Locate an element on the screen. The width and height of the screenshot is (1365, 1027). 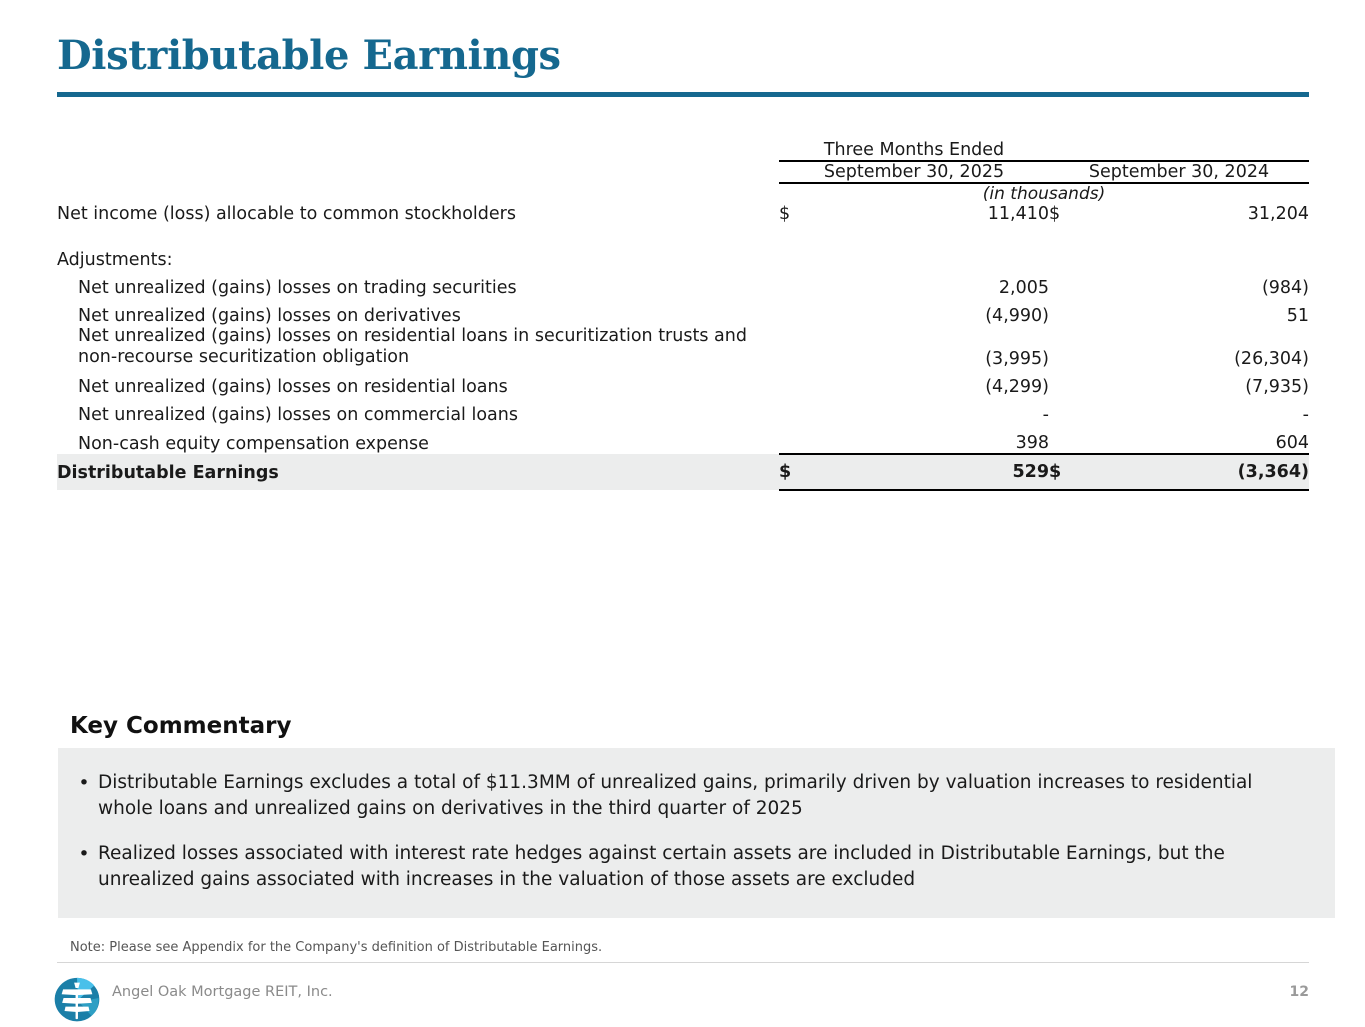
total-currency-2024: $ is located at coordinates (1068, 471).